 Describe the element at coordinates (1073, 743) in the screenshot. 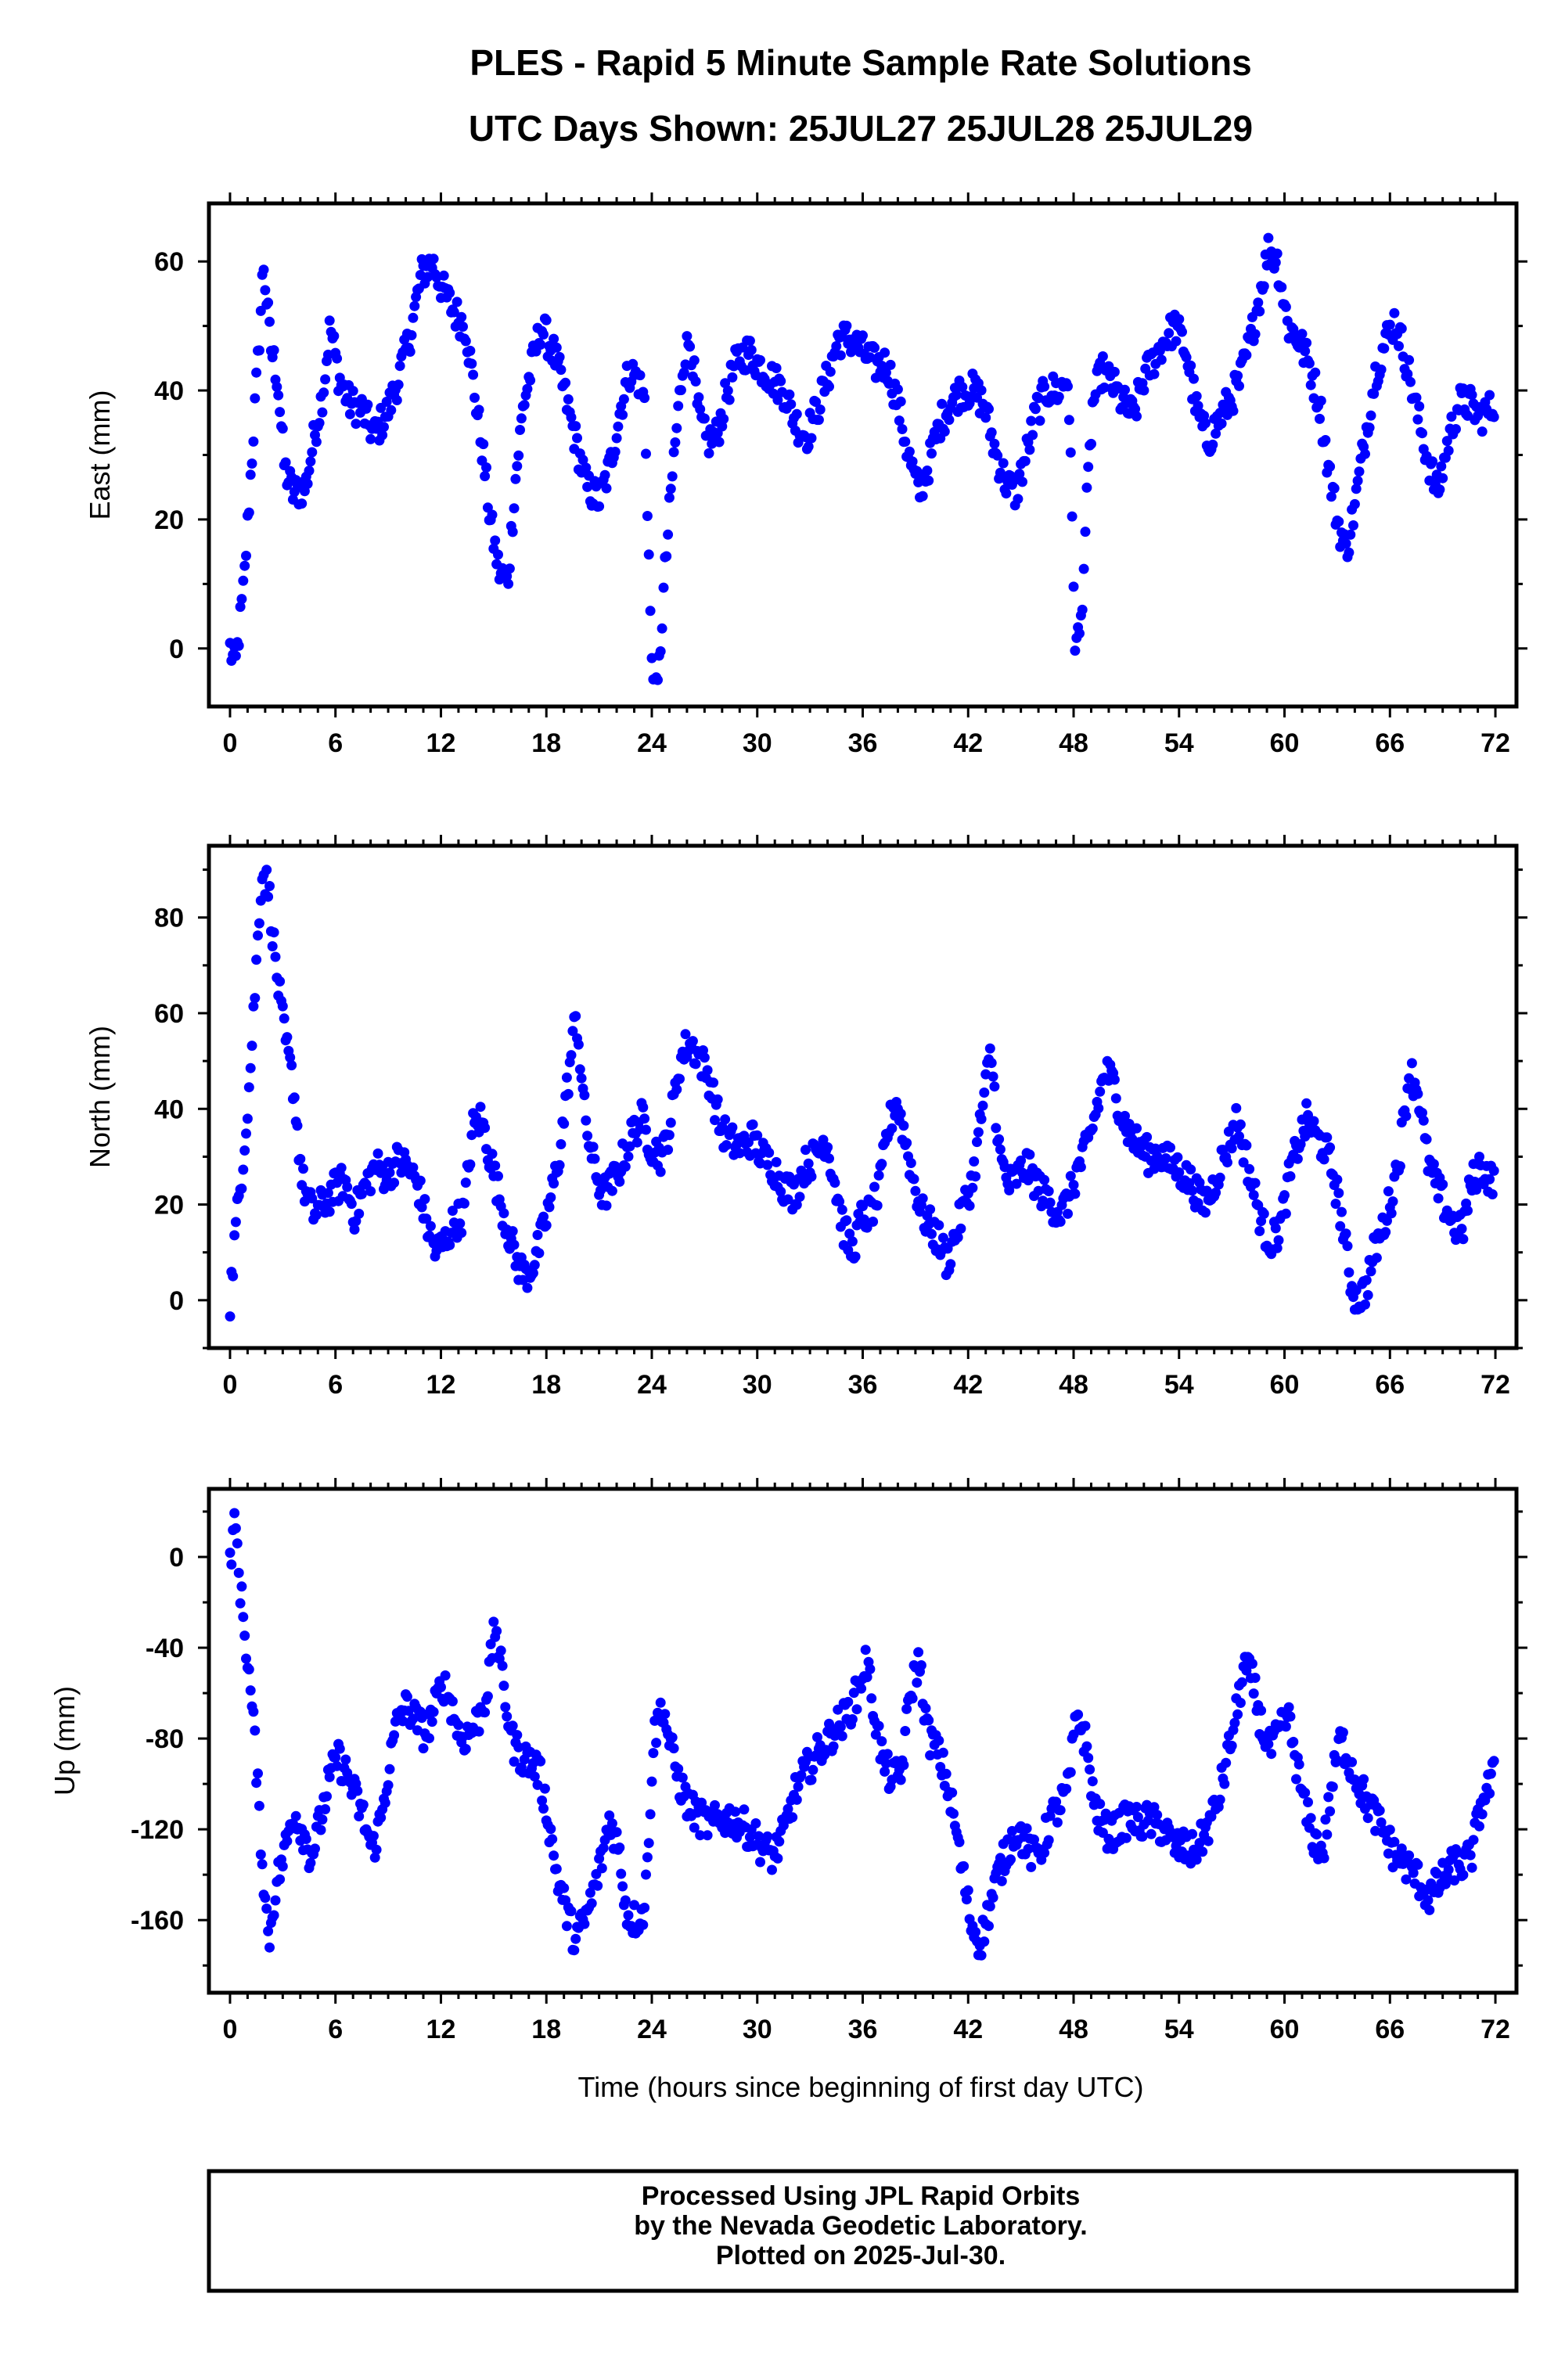

I see `east-x-tick-label: 48` at that location.